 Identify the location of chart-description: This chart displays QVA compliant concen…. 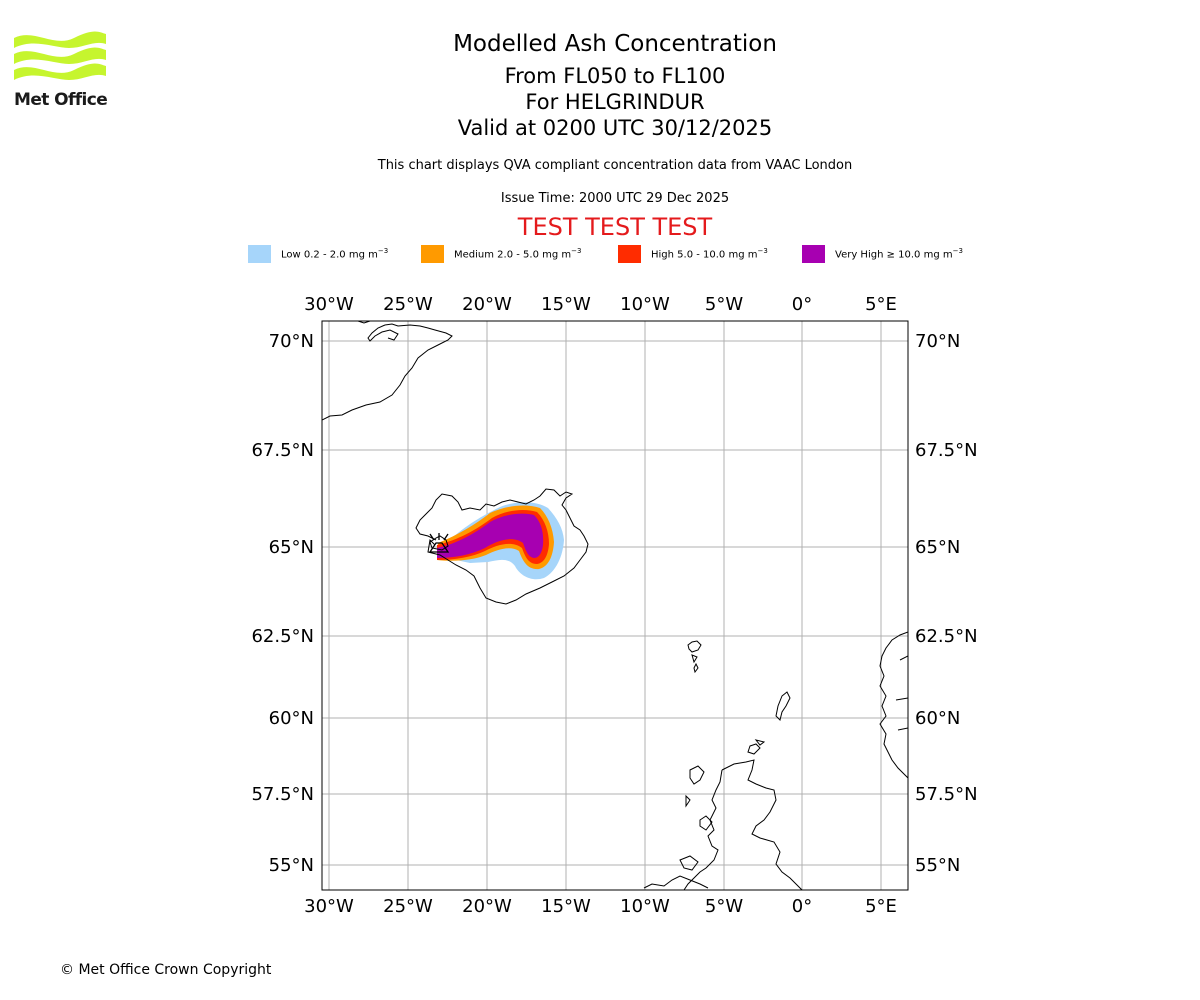
(615, 165).